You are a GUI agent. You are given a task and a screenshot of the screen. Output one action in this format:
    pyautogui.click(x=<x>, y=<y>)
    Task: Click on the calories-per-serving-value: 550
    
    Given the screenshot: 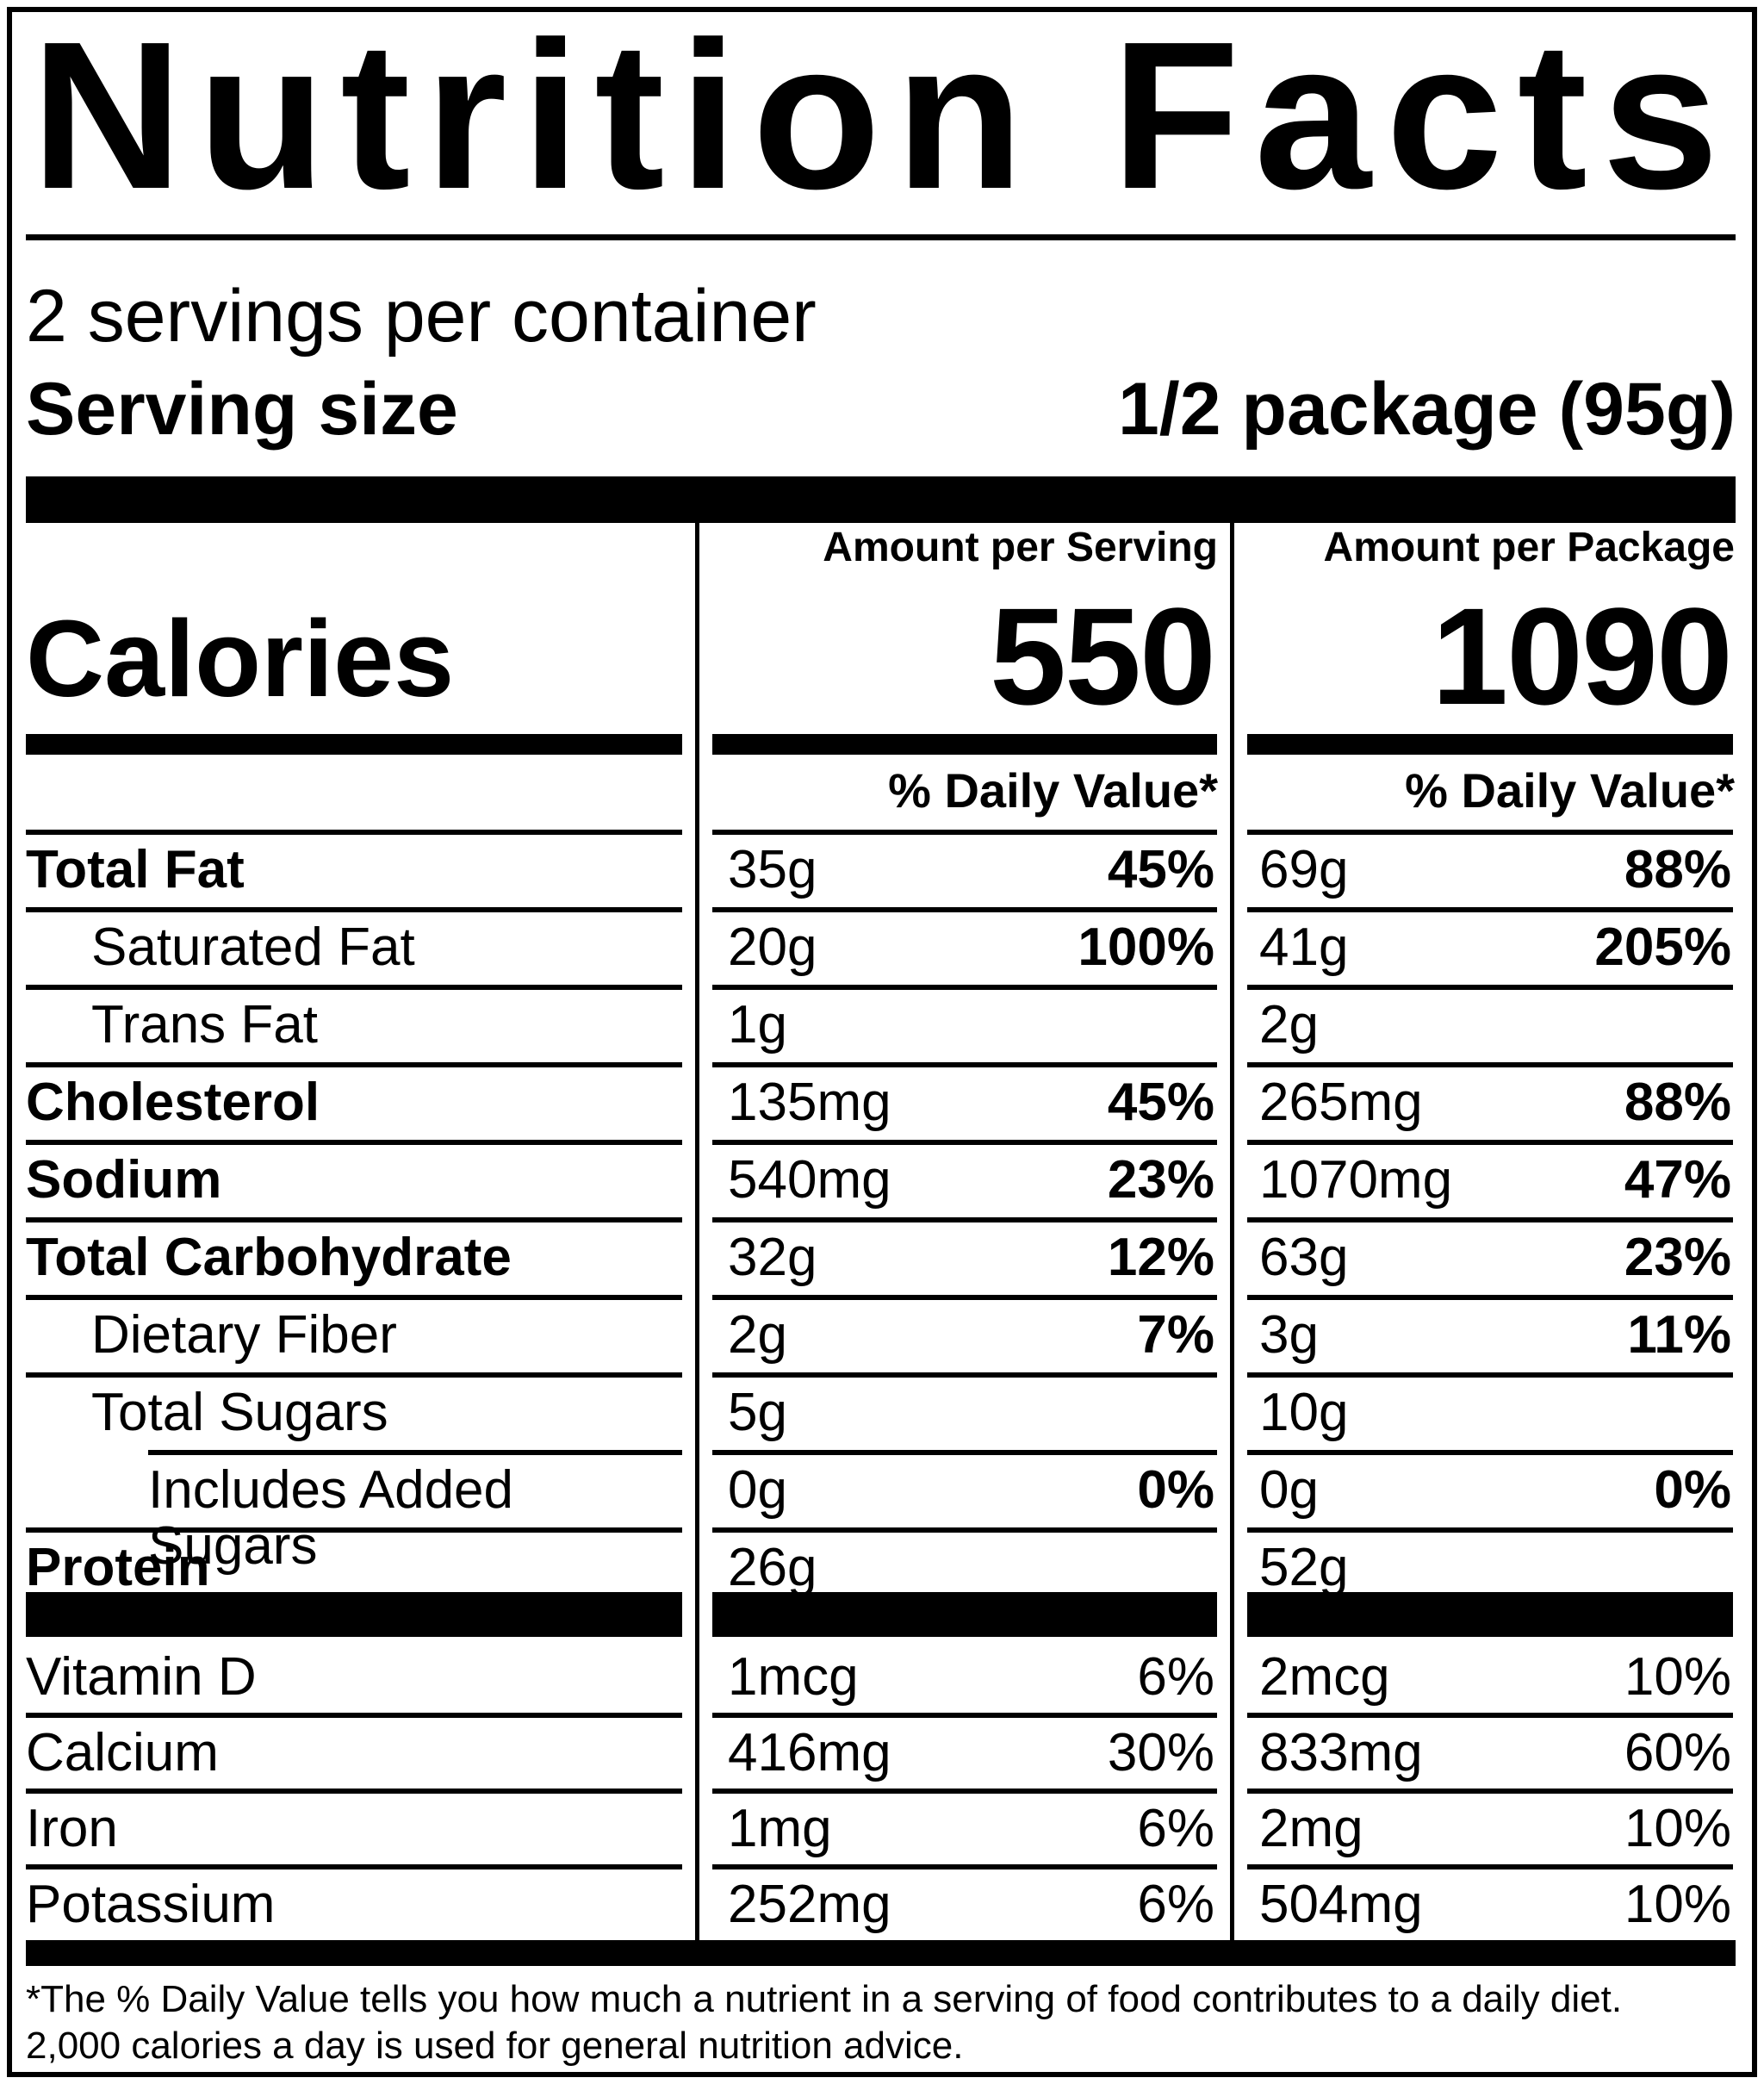 What is the action you would take?
    pyautogui.click(x=1103, y=656)
    